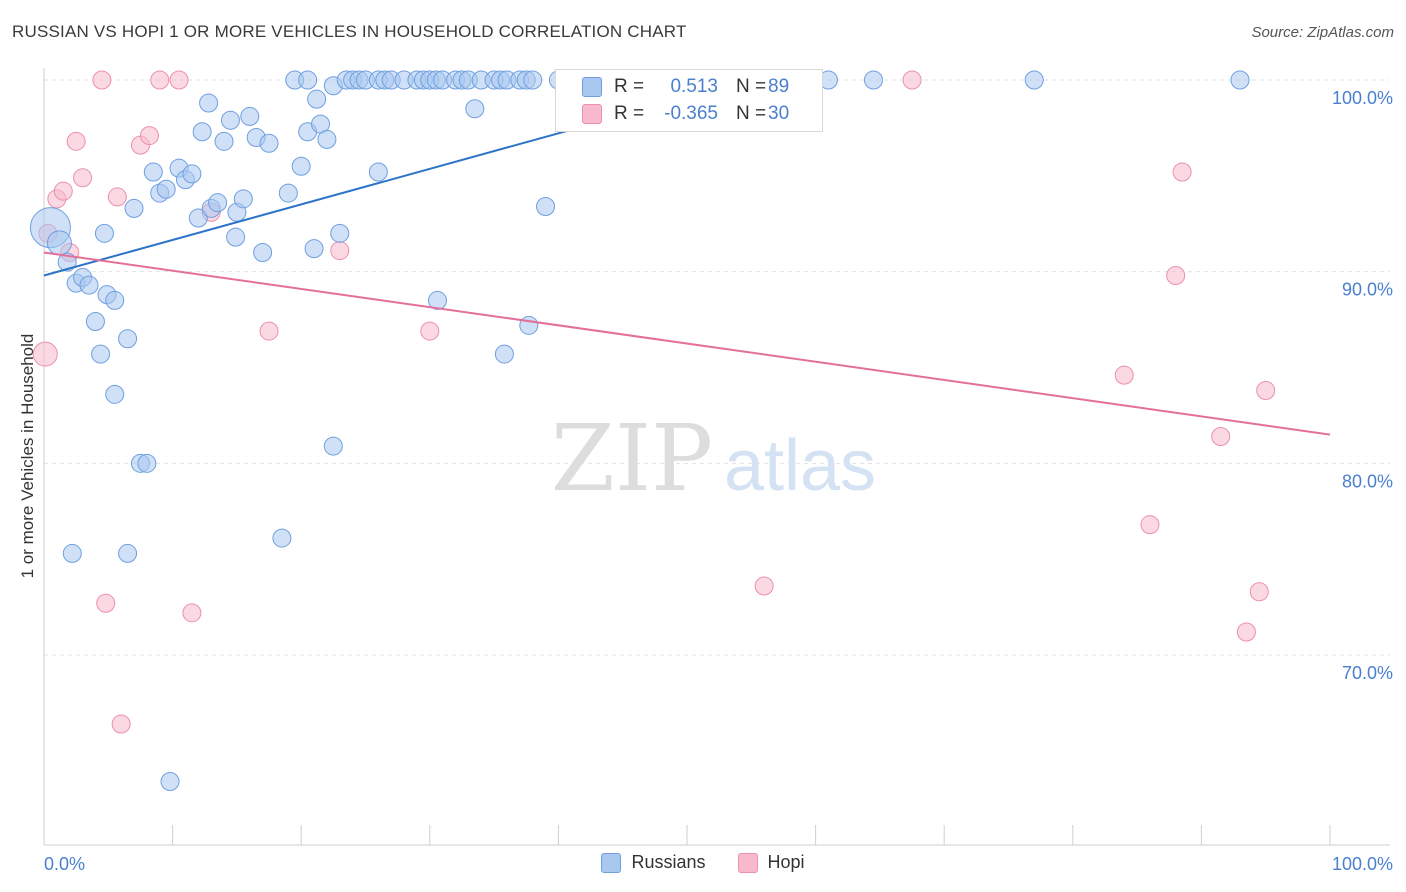 This screenshot has width=1406, height=892. Describe the element at coordinates (611, 862) in the screenshot. I see `legend-swatch-russians` at that location.